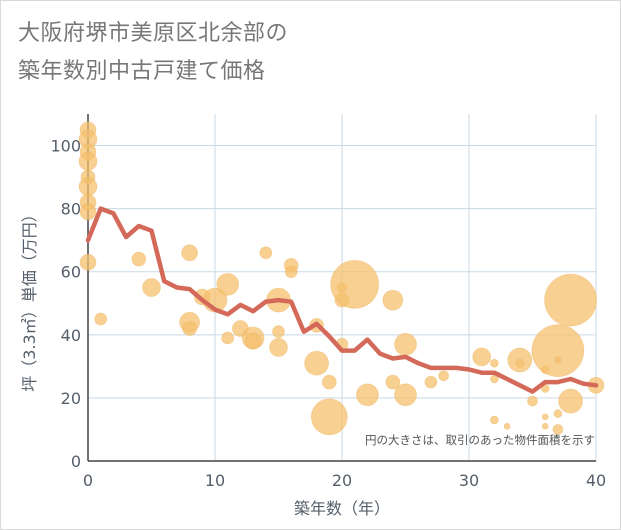 The width and height of the screenshot is (621, 530). What do you see at coordinates (342, 508) in the screenshot?
I see `x-axis-title: 築年数（年）` at bounding box center [342, 508].